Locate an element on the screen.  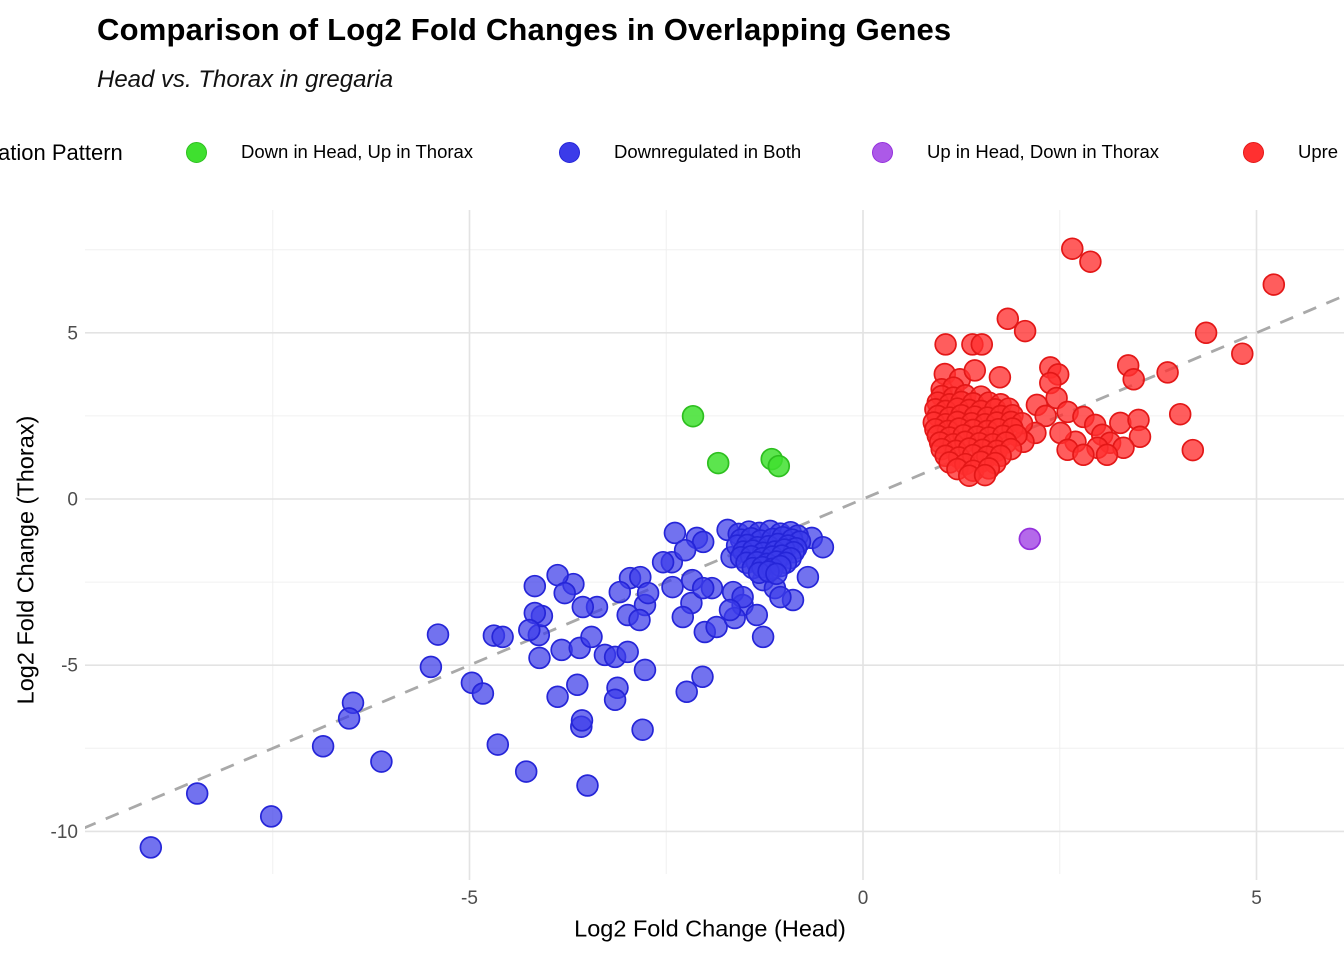
blue-dot-icon is located at coordinates (569, 152).